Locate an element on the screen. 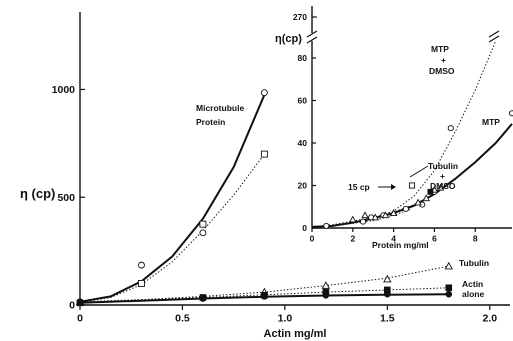 The image size is (513, 341). annotation-15cp: 15 cp is located at coordinates (359, 187).